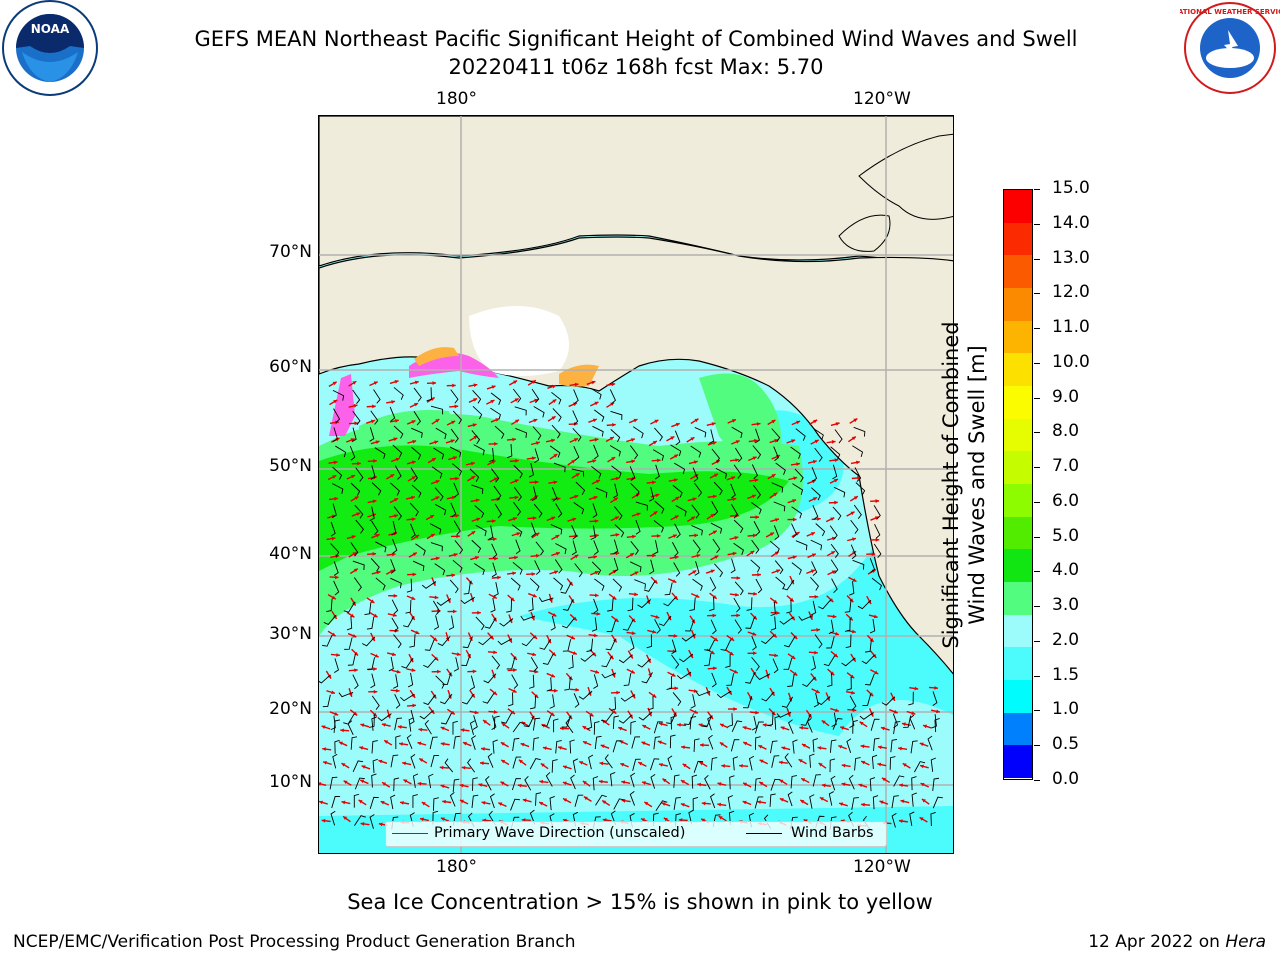  Describe the element at coordinates (905, 176) in the screenshot. I see `land-arctic-islands` at that location.